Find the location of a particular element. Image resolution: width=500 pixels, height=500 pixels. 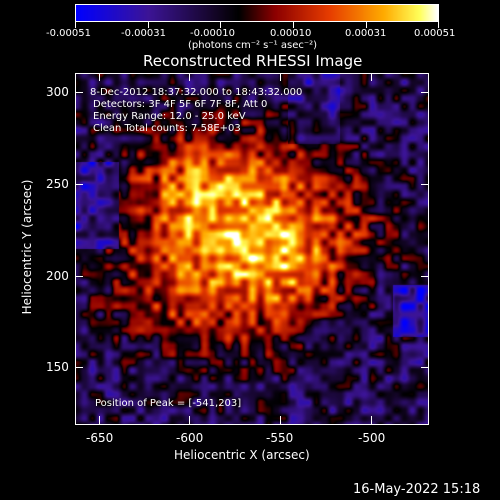

colorbar-tick-label: -0.00010 is located at coordinates (212, 33).